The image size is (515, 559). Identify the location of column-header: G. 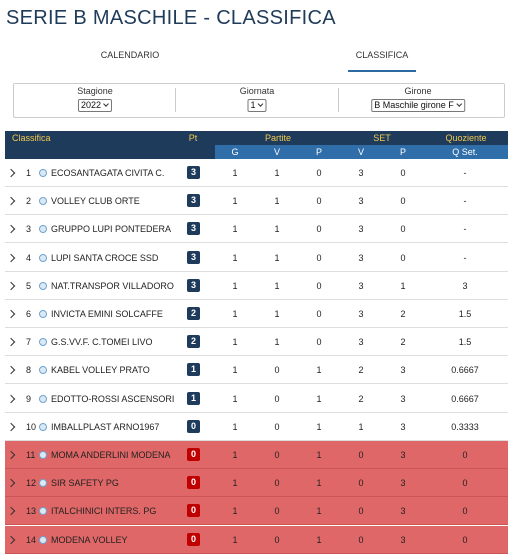
(235, 152).